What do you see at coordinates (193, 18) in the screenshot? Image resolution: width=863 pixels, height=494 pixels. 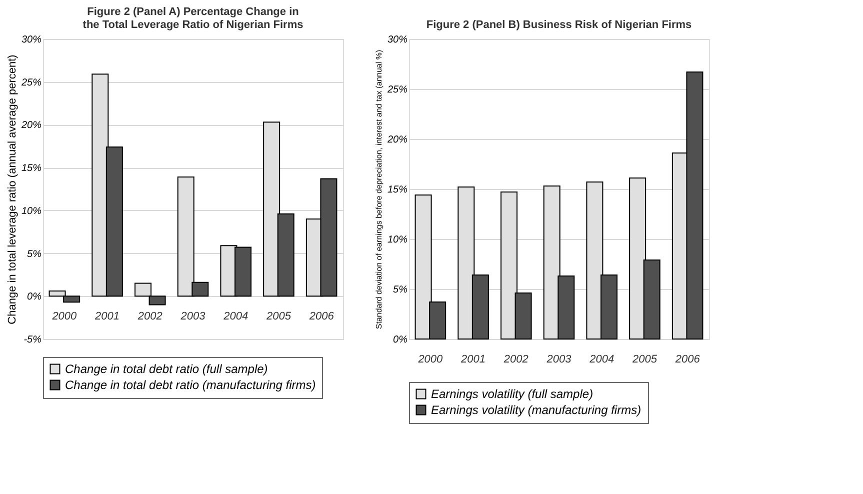 I see `chart-title: Figure 2 (Panel A) Percentage Change in the Total Leverage Ratio of Nigerian Firms` at bounding box center [193, 18].